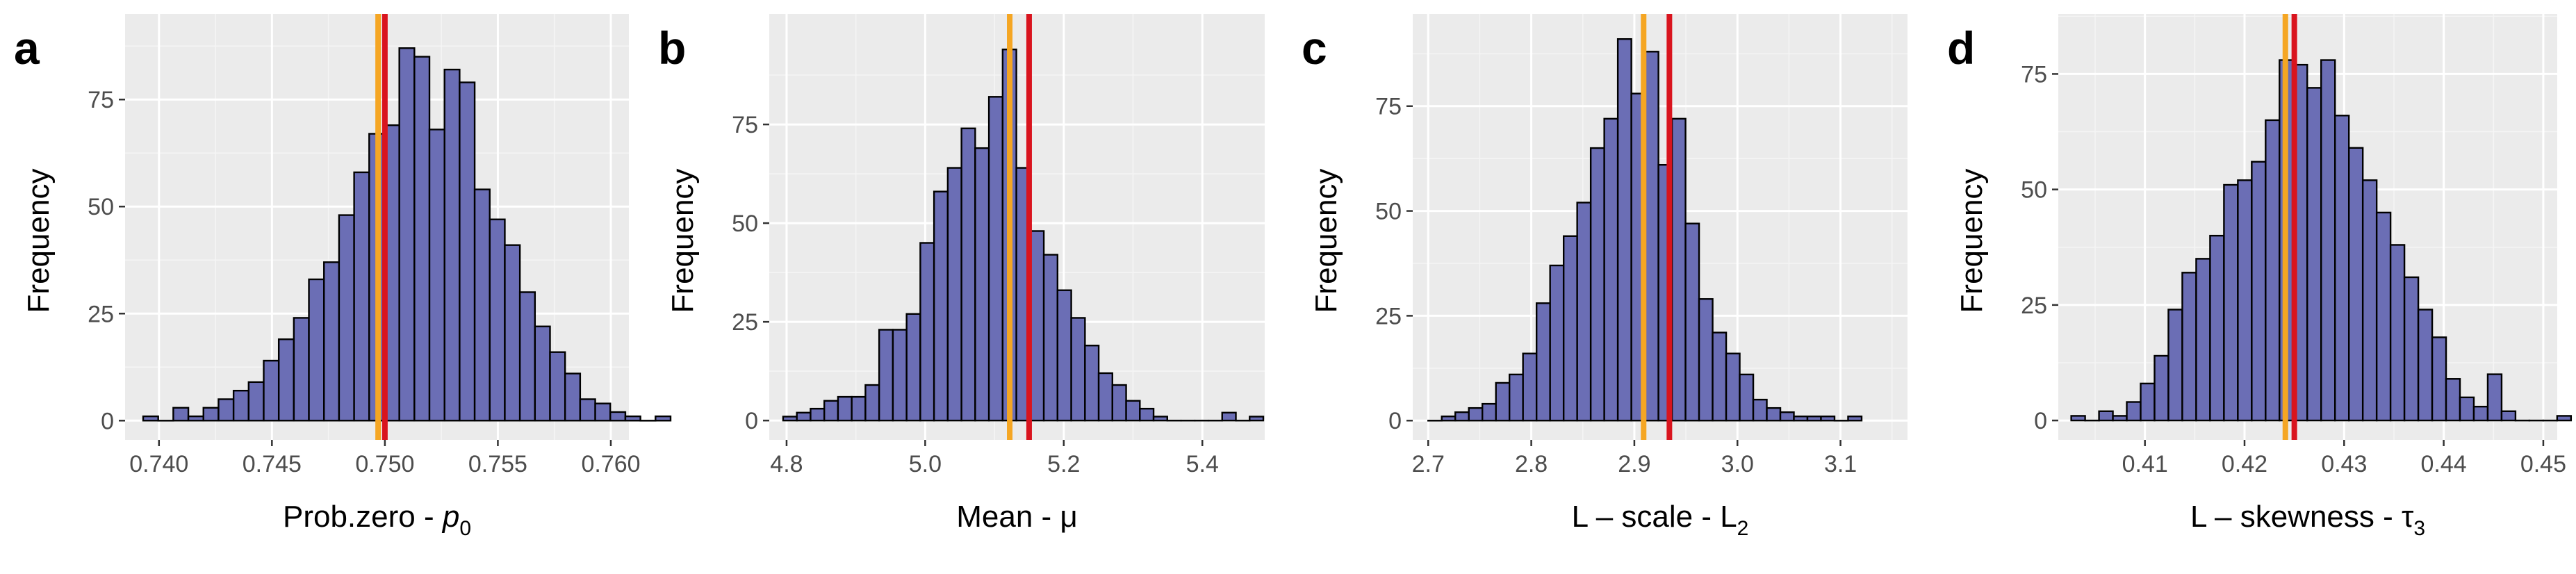 This screenshot has width=2576, height=574. Describe the element at coordinates (1017, 517) in the screenshot. I see `x-axis-title: Mean - μ` at that location.